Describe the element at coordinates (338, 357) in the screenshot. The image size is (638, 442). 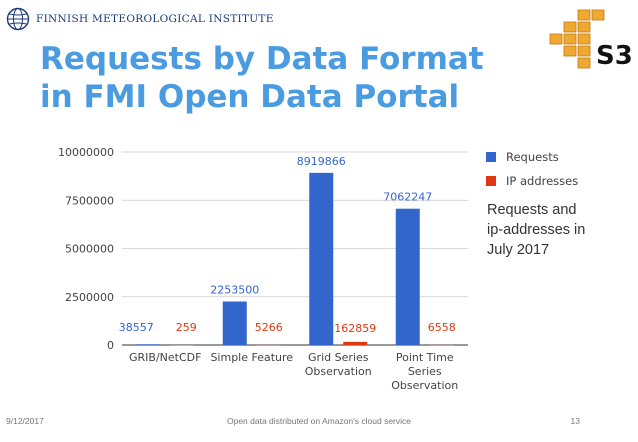
I see `x-category-label: Grid Series` at that location.